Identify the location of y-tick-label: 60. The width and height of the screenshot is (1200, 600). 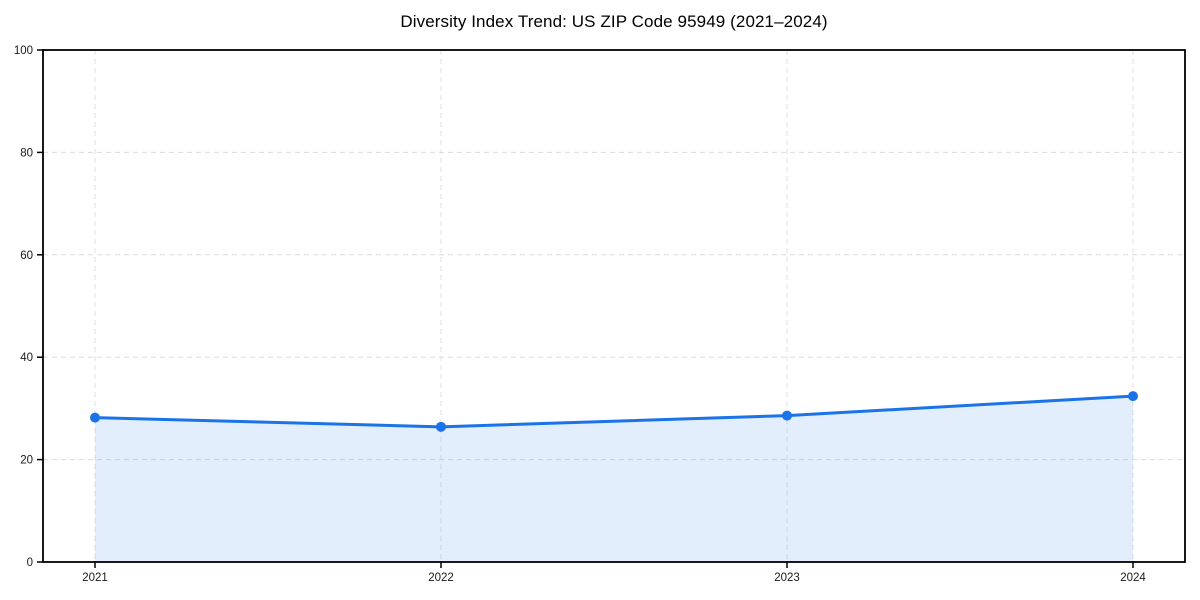
(26, 256).